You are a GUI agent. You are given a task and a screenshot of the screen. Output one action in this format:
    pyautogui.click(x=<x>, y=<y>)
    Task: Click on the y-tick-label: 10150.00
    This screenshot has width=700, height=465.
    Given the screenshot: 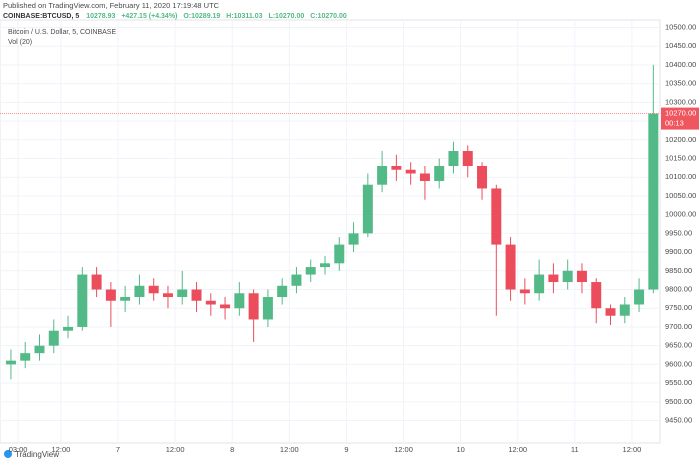 What is the action you would take?
    pyautogui.click(x=680, y=157)
    